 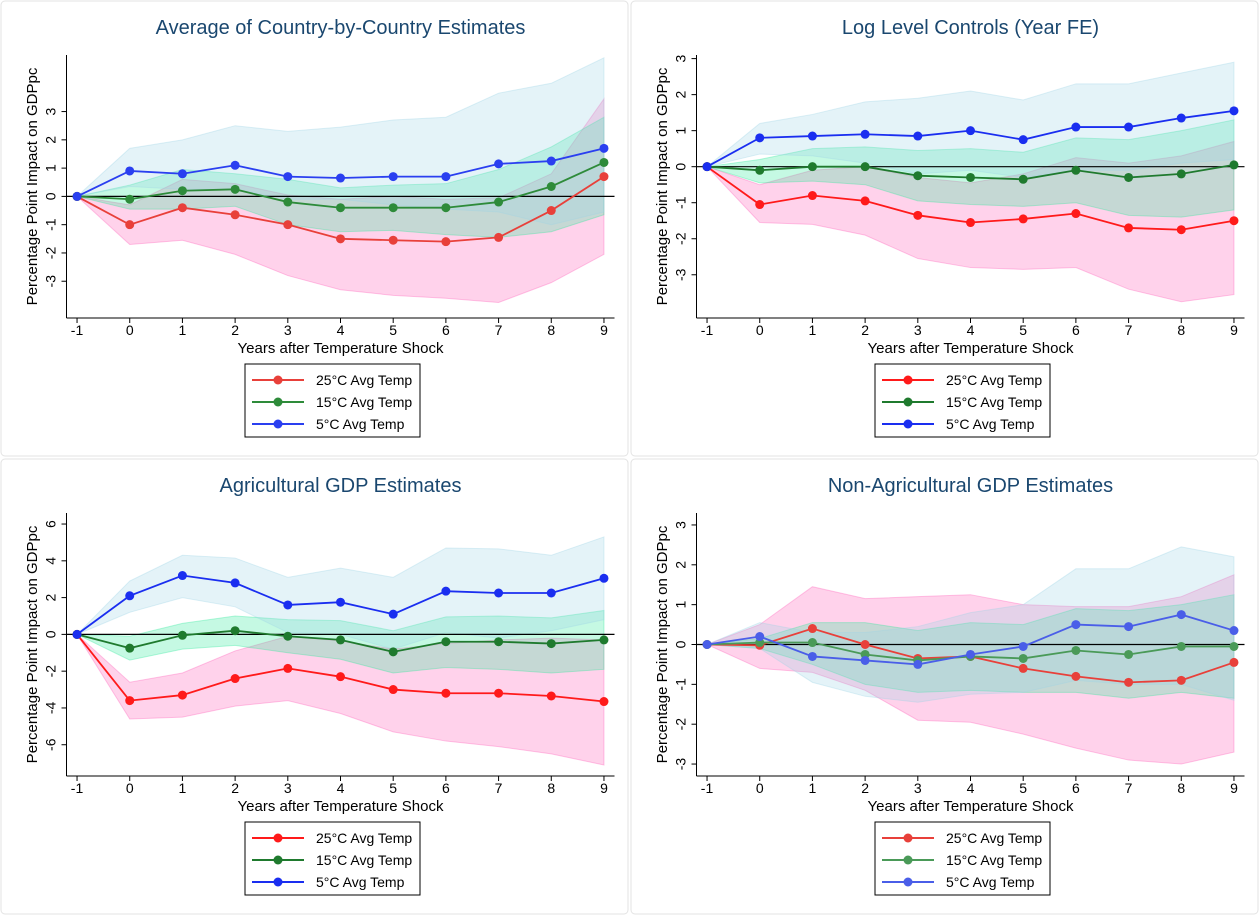 What do you see at coordinates (499, 330) in the screenshot?
I see `x-tick-label: 7` at bounding box center [499, 330].